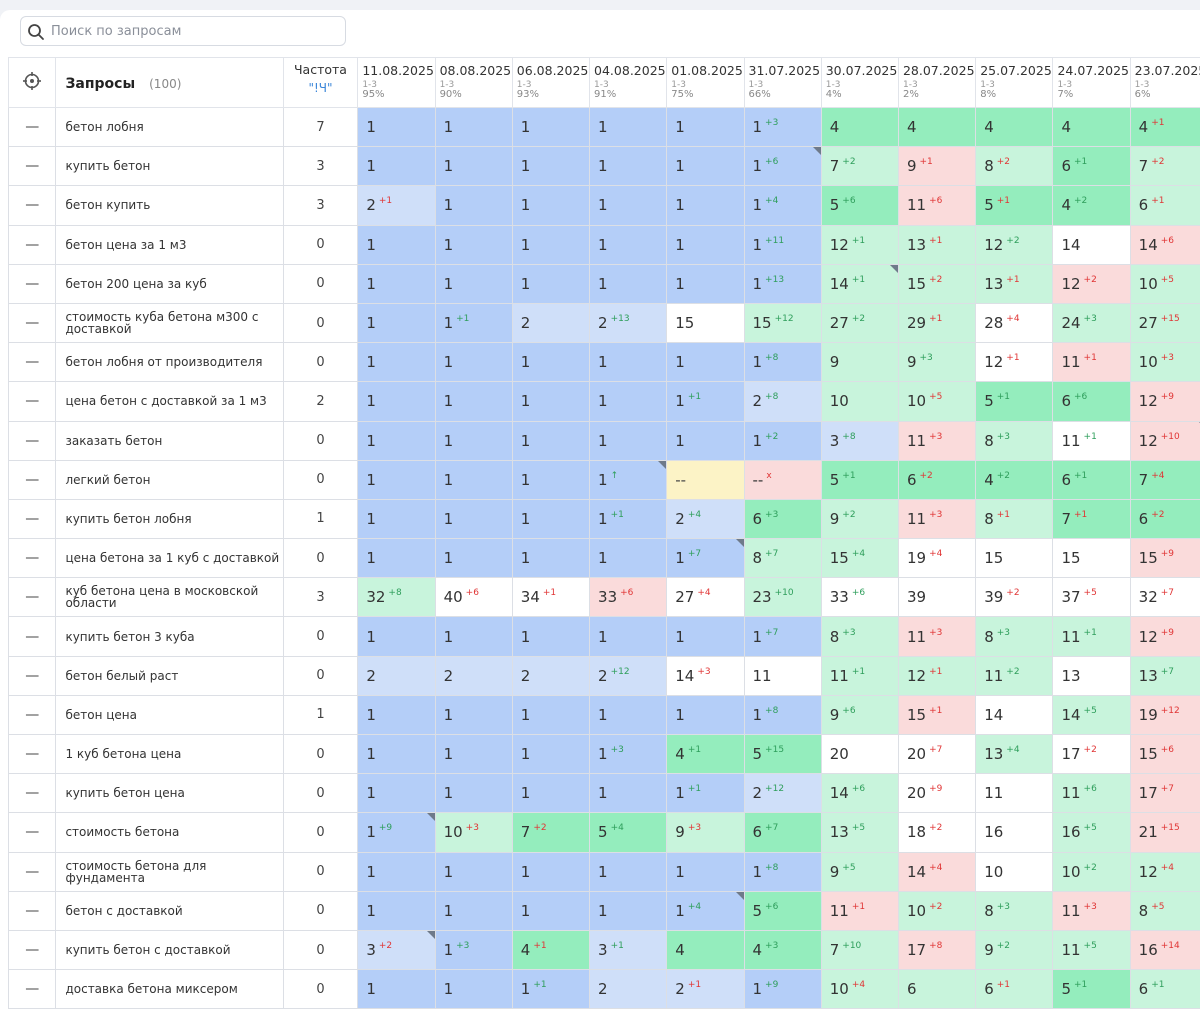 The height and width of the screenshot is (1012, 1200). I want to click on position-cell: 32 +7, so click(1164, 597).